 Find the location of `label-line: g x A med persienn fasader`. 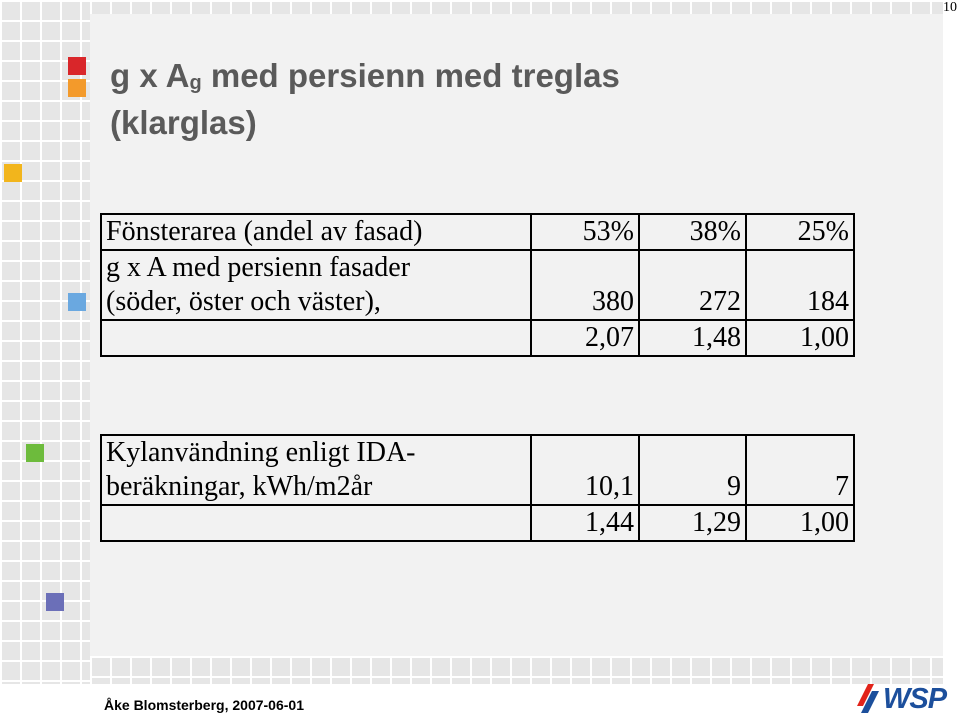

label-line: g x A med persienn fasader is located at coordinates (258, 267).